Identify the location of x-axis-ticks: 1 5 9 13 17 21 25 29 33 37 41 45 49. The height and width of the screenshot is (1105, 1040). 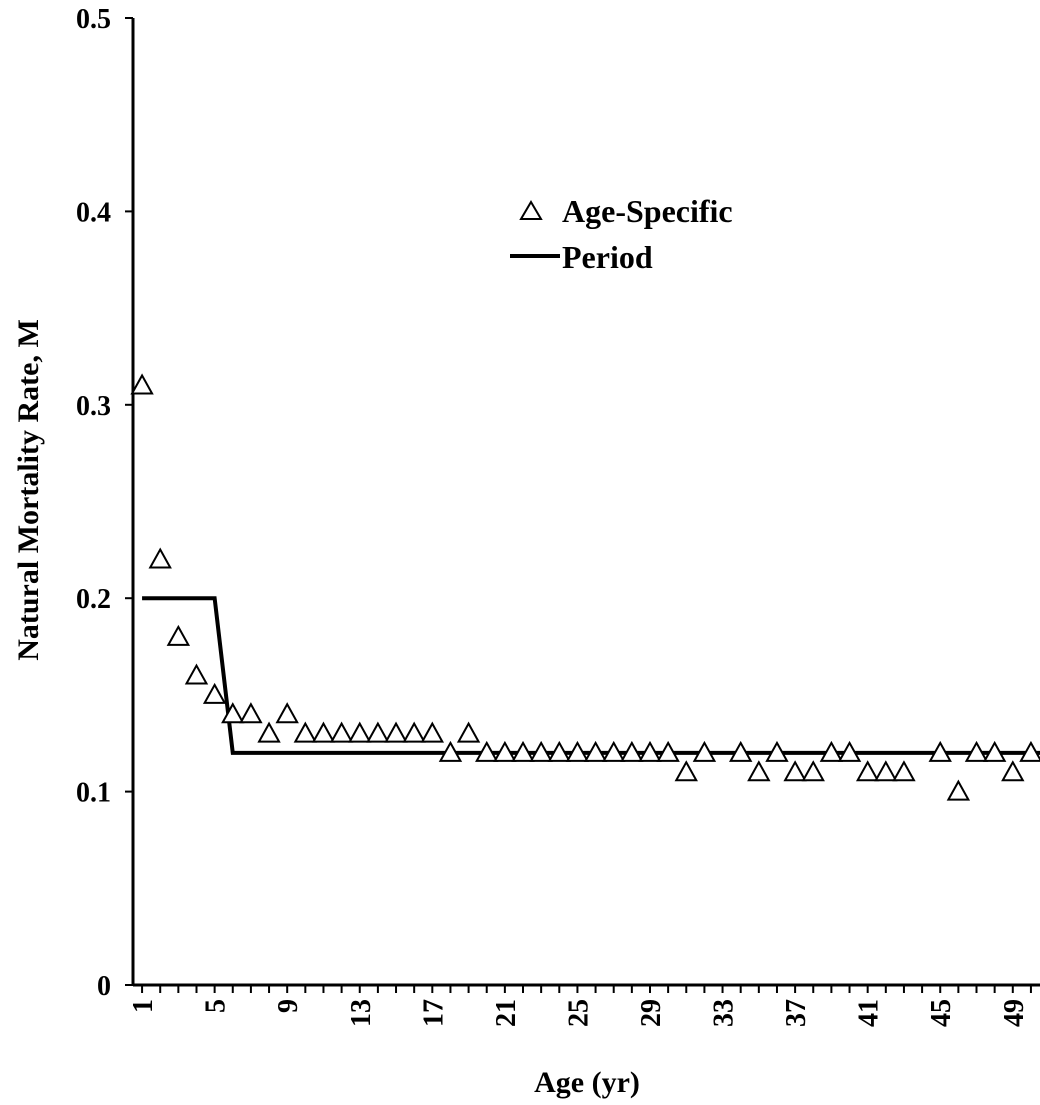
(580, 1006).